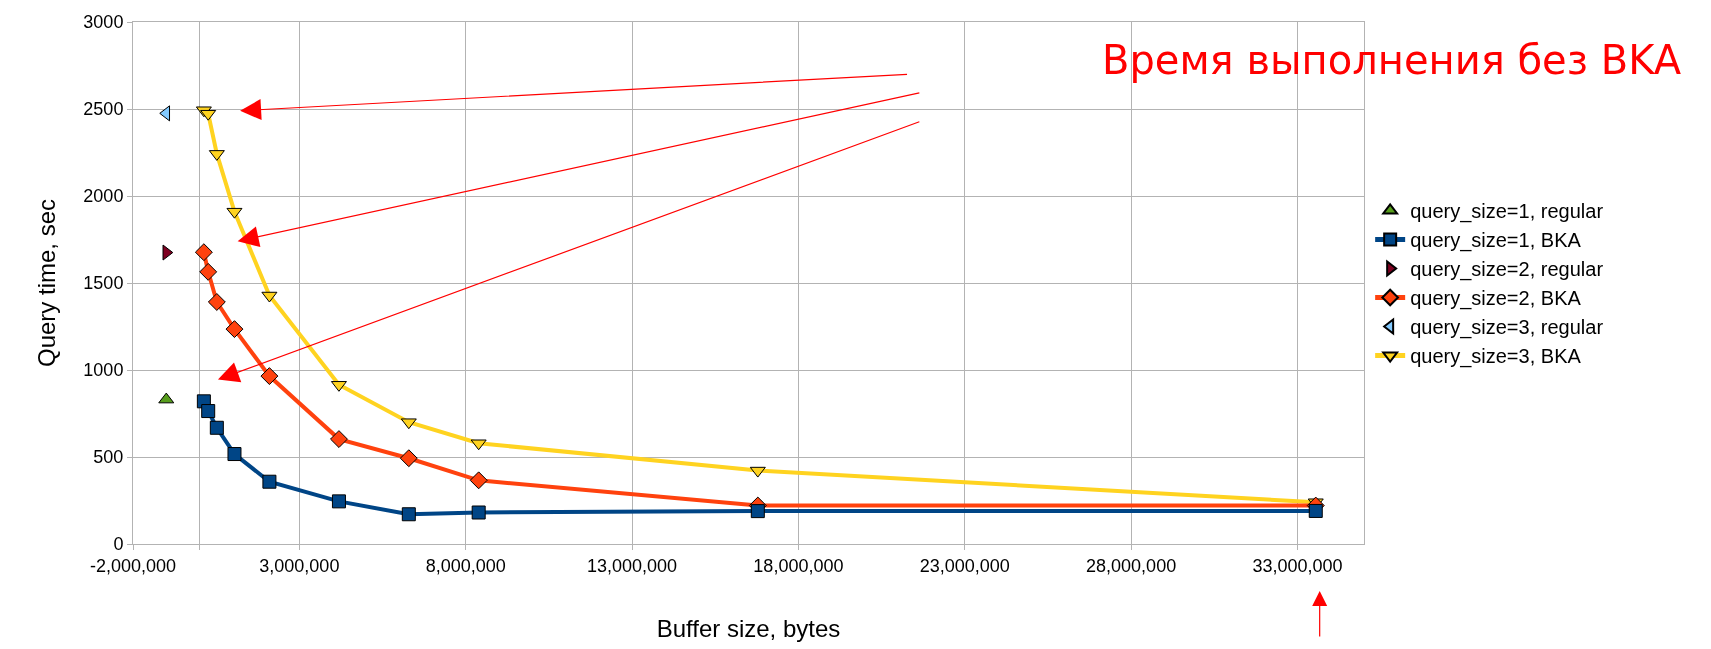 The image size is (1711, 649). I want to click on x-tick-label: 13,000,000, so click(632, 565).